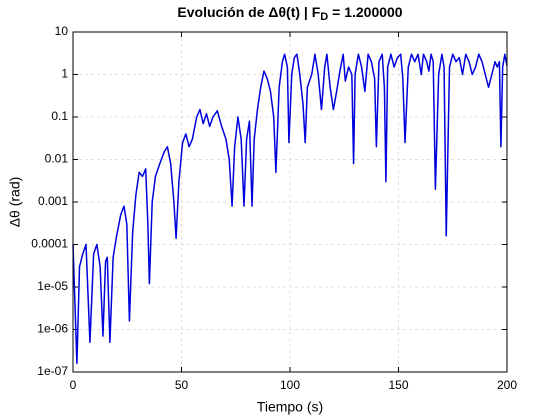  Describe the element at coordinates (62, 31) in the screenshot. I see `y-tick-label: 10` at that location.